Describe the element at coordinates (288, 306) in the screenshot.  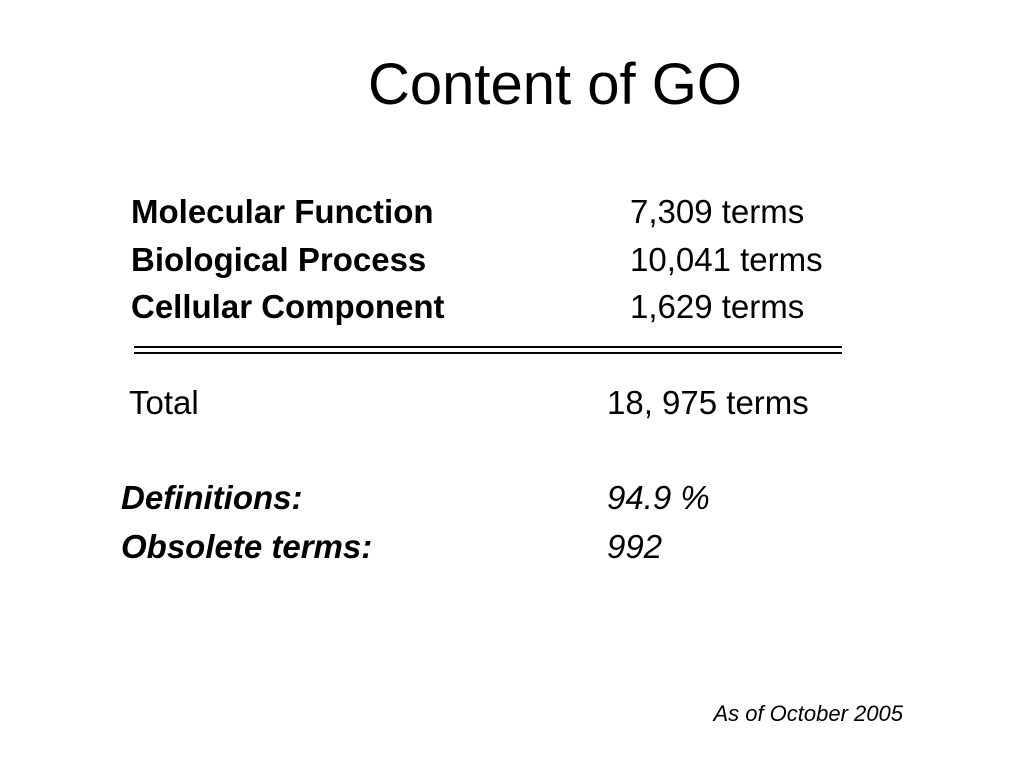
I see `ontology-name: Cellular Component` at that location.